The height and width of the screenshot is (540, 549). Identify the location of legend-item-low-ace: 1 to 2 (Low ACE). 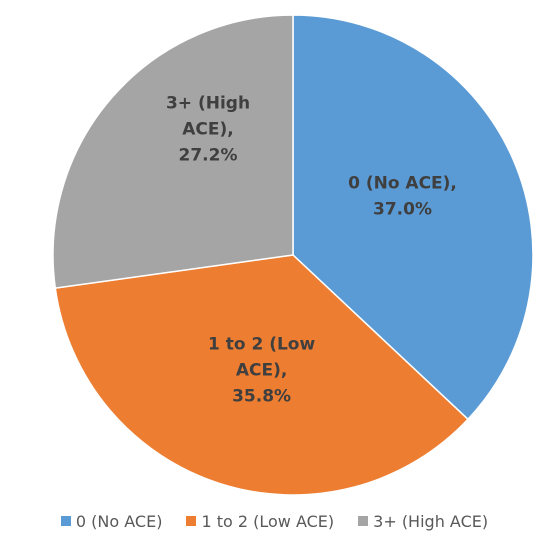
(260, 521).